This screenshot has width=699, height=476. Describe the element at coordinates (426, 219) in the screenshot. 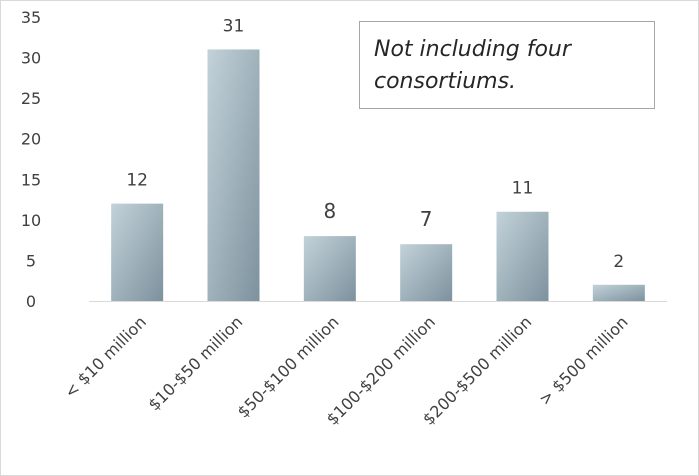

I see `data-label: 7` at that location.